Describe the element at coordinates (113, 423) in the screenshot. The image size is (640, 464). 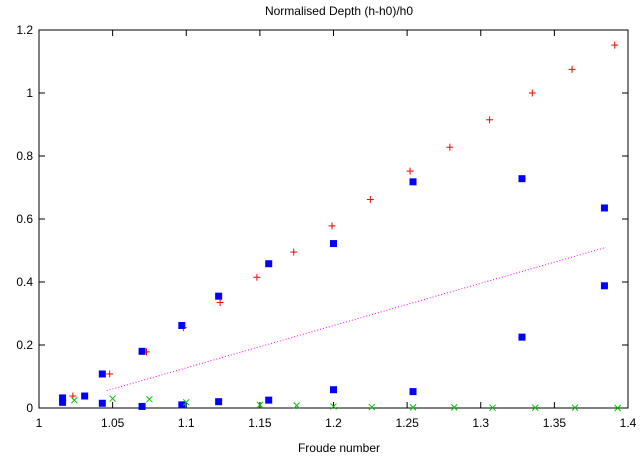
I see `x-tick-label: 1.05` at that location.